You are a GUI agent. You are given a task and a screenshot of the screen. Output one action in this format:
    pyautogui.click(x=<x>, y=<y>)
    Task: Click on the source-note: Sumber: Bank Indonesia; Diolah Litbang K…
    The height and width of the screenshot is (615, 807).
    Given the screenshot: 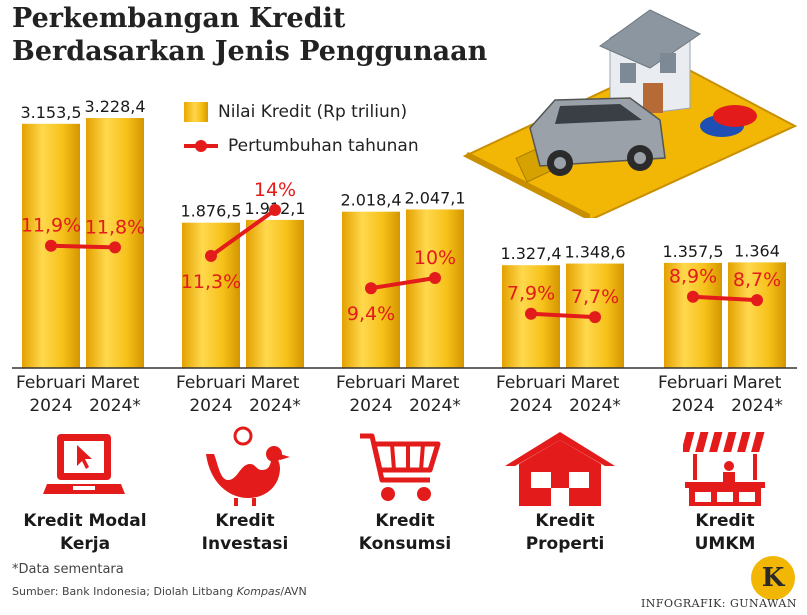 What is the action you would take?
    pyautogui.click(x=159, y=591)
    